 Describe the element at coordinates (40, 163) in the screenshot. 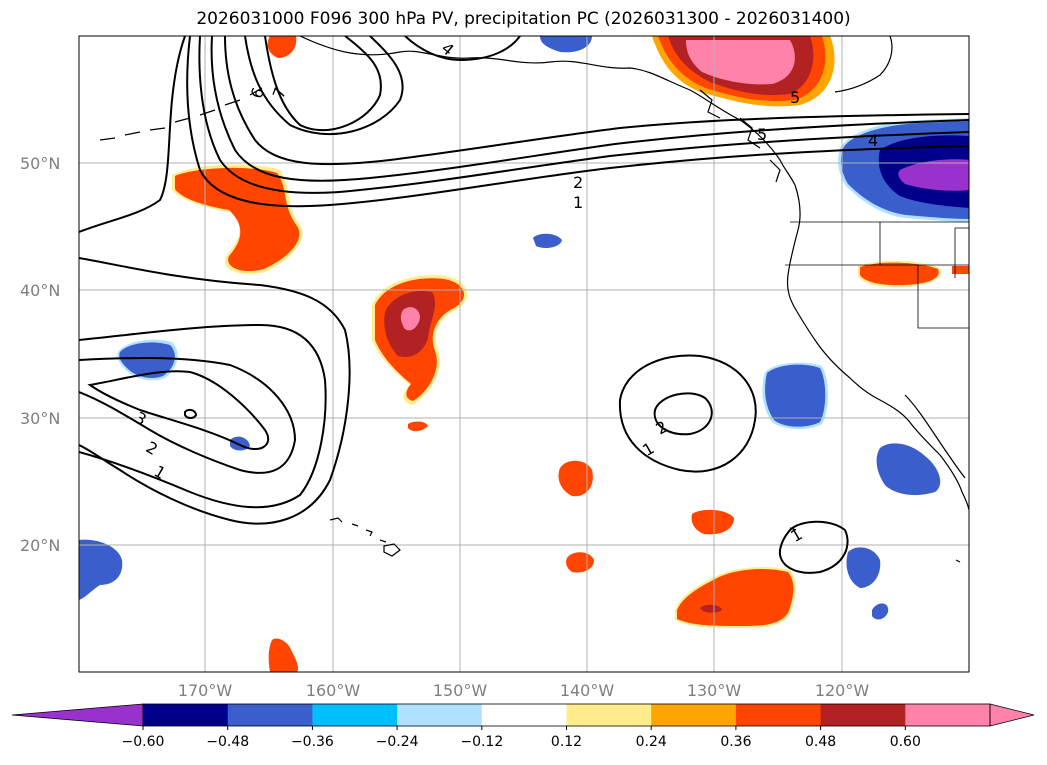

I see `lat-label: 50°N` at that location.